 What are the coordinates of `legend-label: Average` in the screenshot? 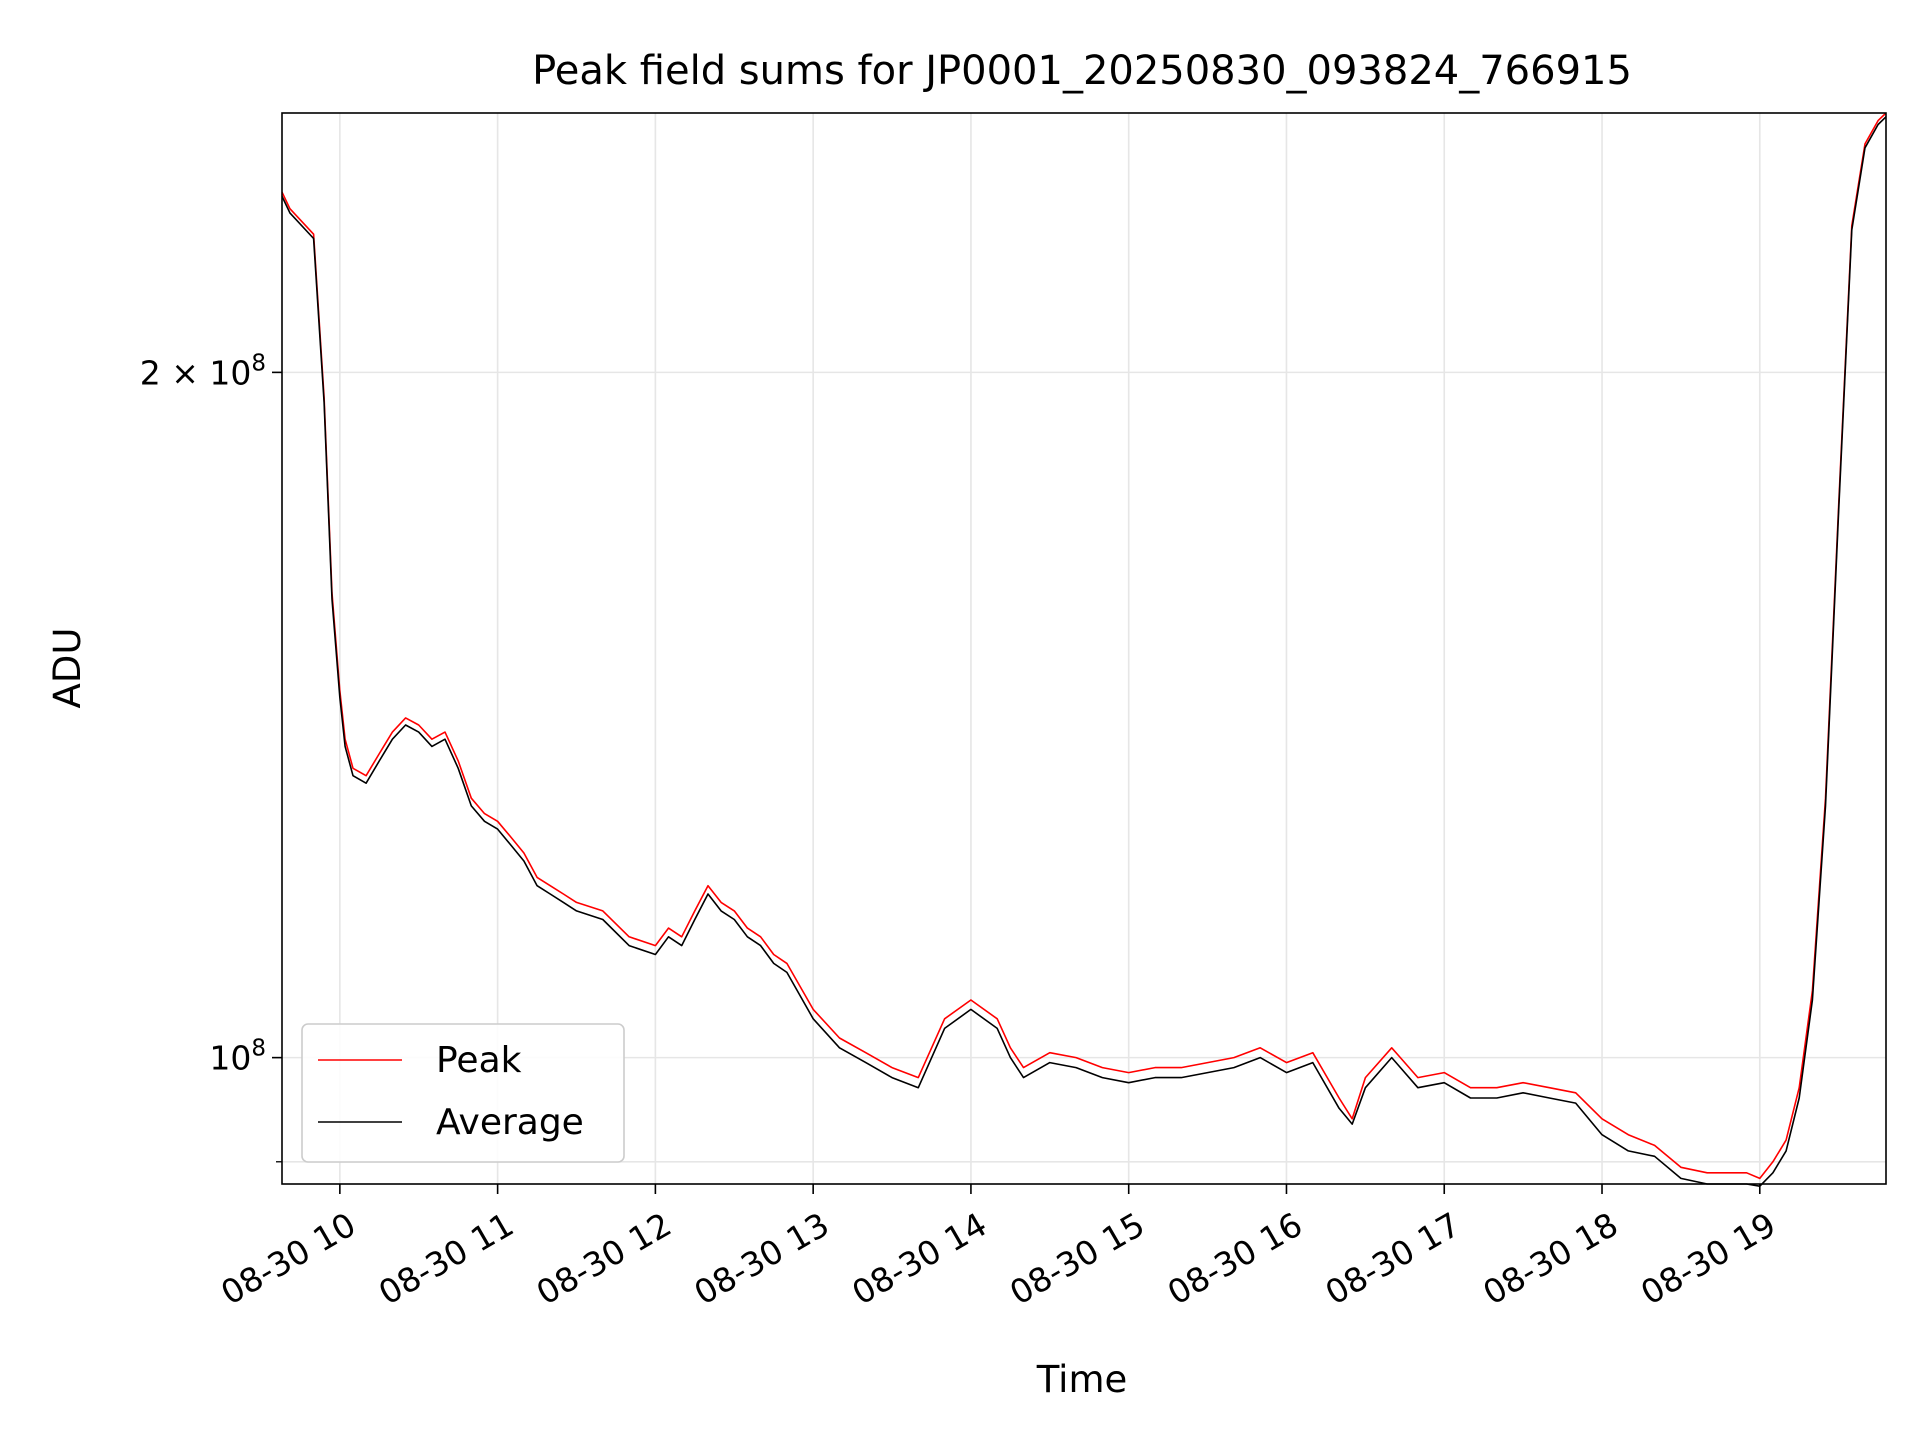 It's located at (510, 1122).